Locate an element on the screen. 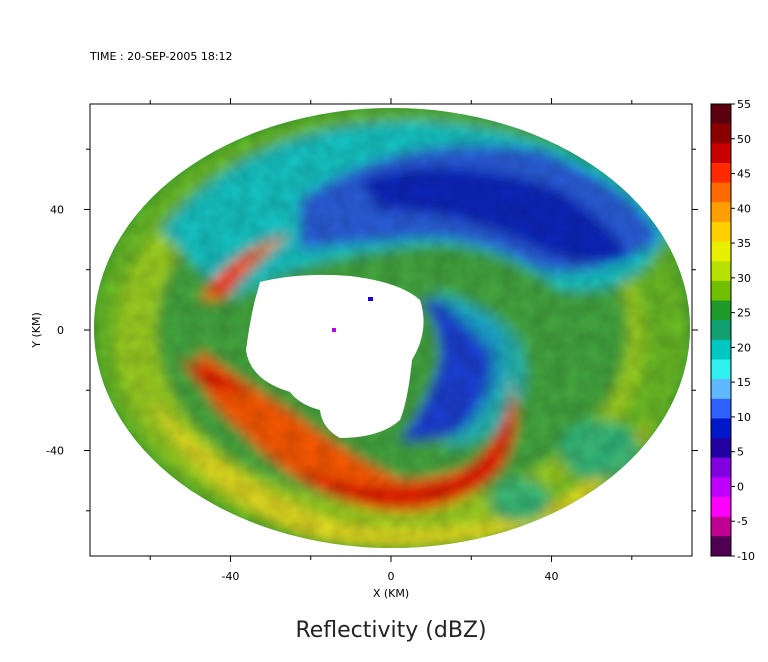  y-axis-label: Y (KM) is located at coordinates (36, 330).